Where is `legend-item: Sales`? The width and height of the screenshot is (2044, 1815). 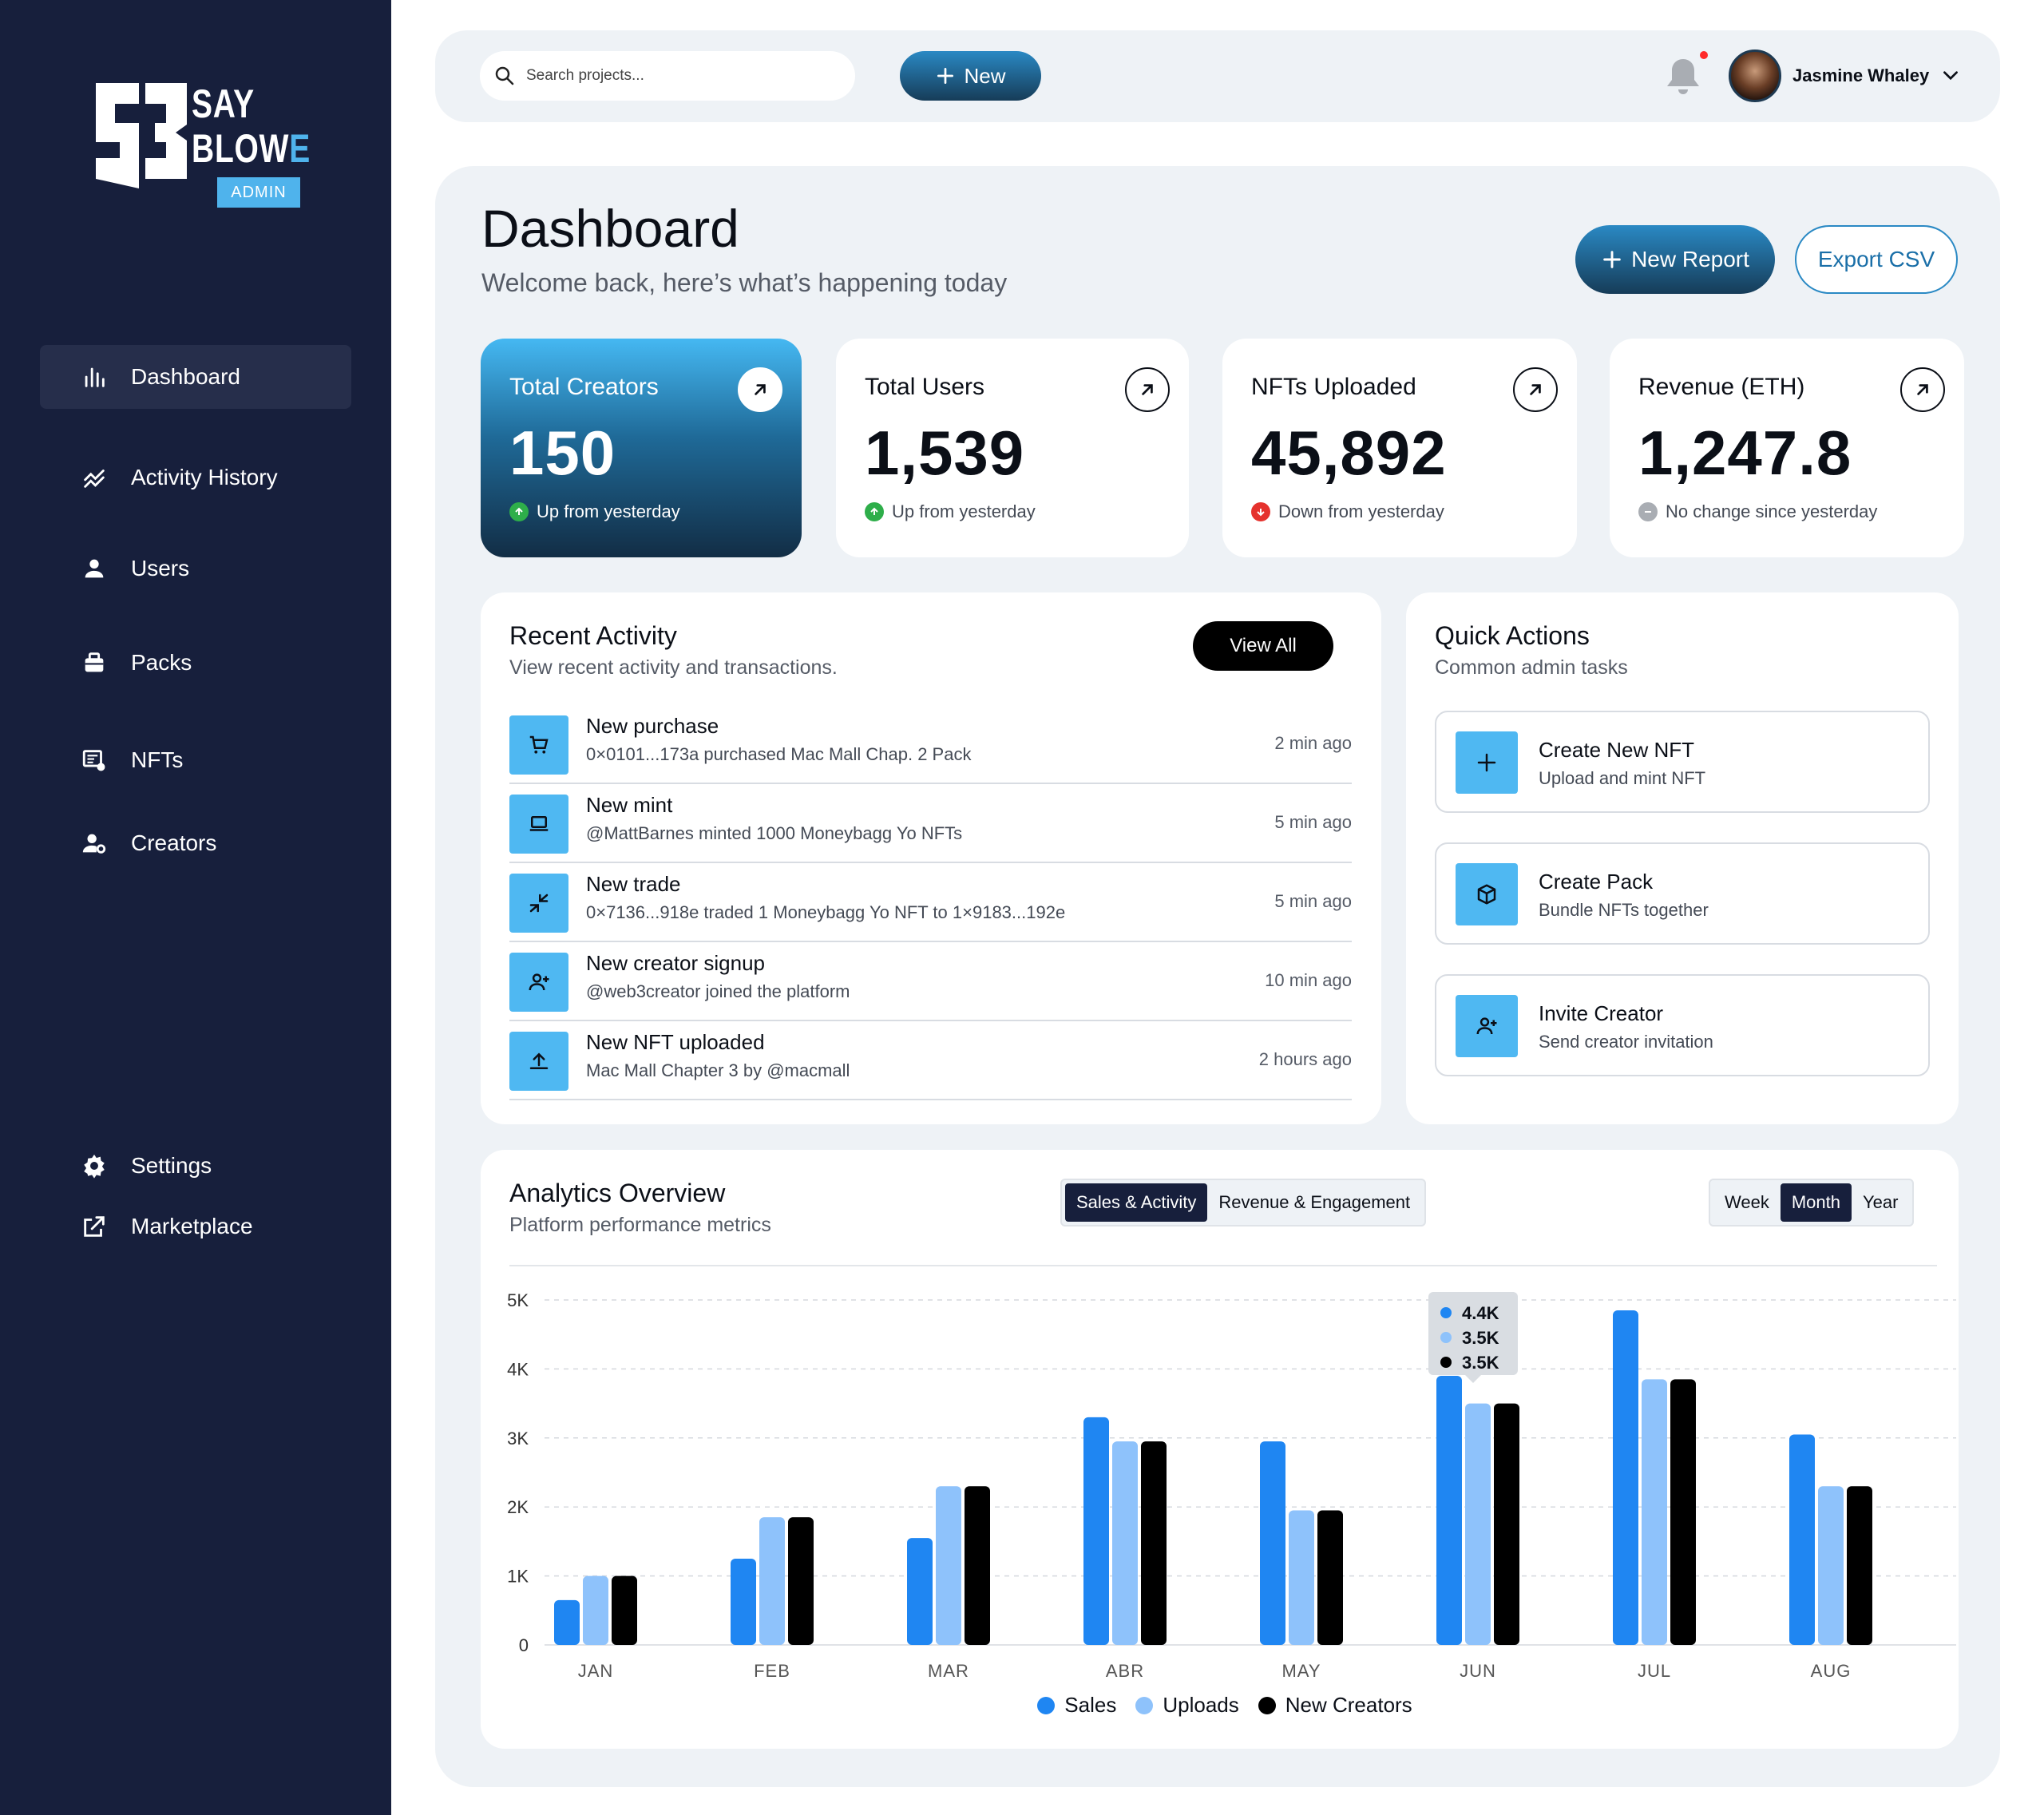 legend-item: Sales is located at coordinates (1076, 1705).